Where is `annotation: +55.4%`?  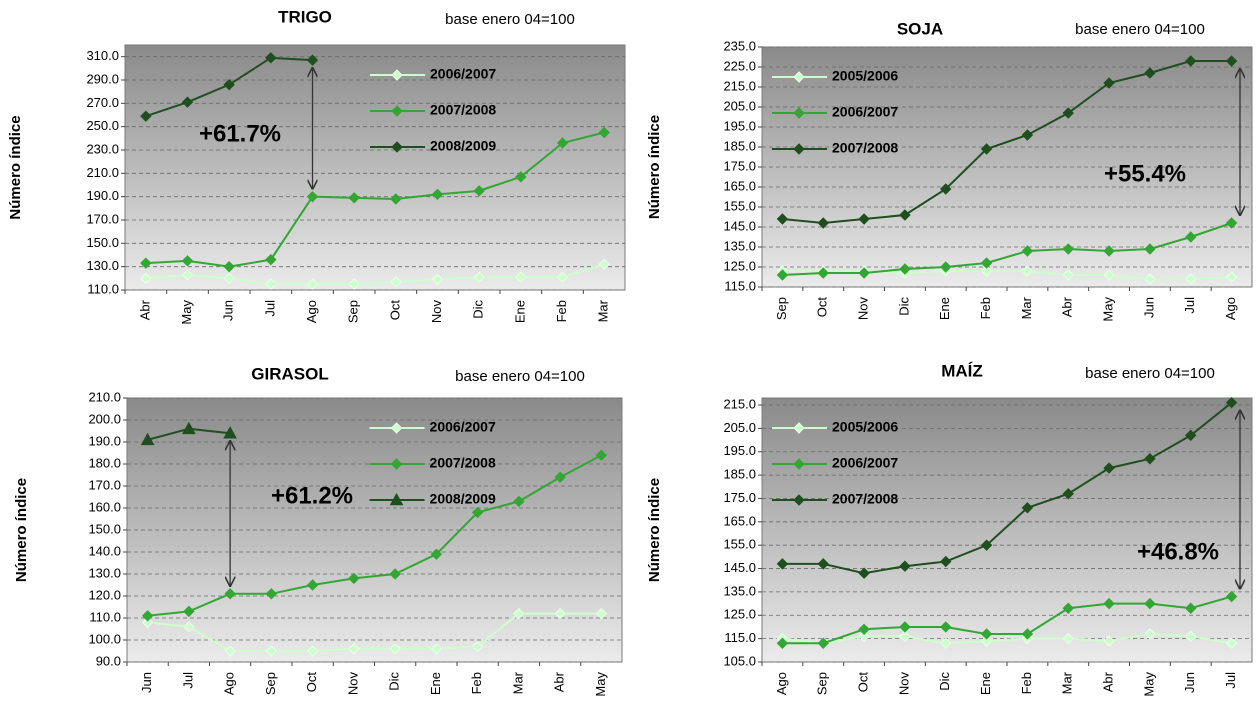
annotation: +55.4% is located at coordinates (1145, 173).